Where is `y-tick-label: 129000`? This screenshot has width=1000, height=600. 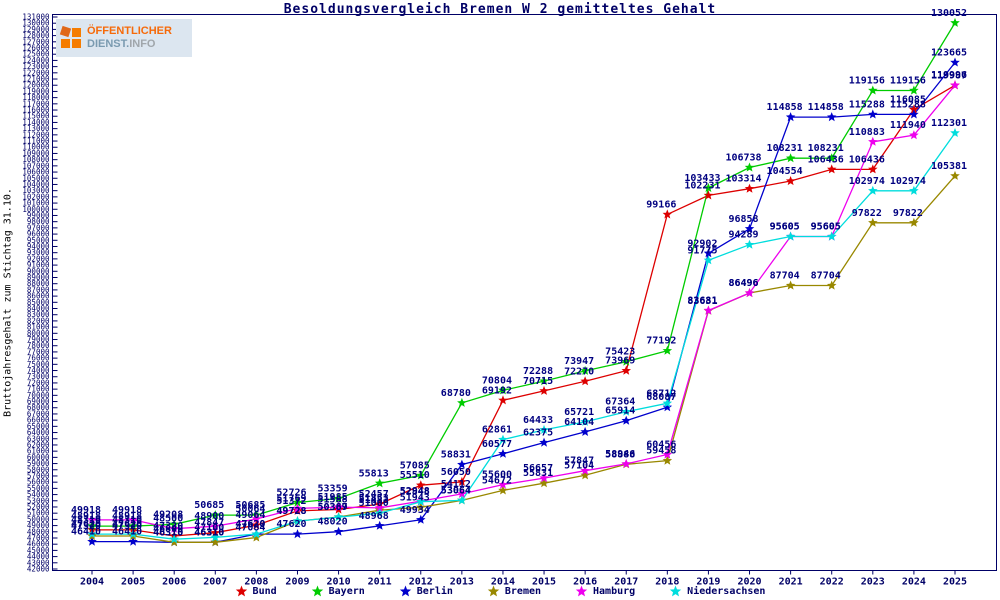
y-tick-label: 129000 is located at coordinates (36, 29).